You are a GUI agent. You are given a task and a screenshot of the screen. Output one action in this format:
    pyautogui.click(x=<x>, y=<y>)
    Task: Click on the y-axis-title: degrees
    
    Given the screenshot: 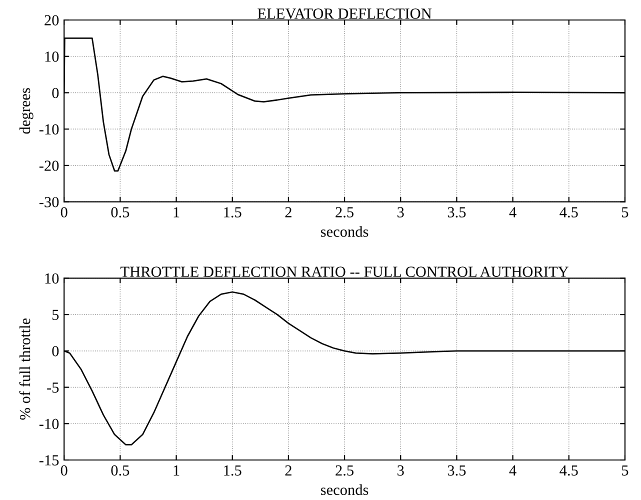 What is the action you would take?
    pyautogui.click(x=26, y=111)
    